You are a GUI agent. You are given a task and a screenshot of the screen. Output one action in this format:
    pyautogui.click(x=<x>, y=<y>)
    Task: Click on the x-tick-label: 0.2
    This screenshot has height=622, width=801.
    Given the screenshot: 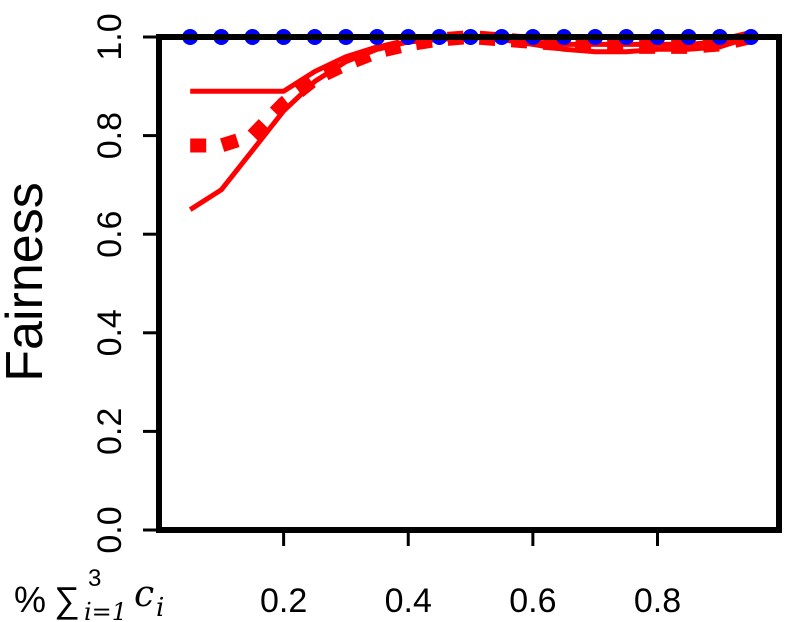 What is the action you would take?
    pyautogui.click(x=283, y=601)
    